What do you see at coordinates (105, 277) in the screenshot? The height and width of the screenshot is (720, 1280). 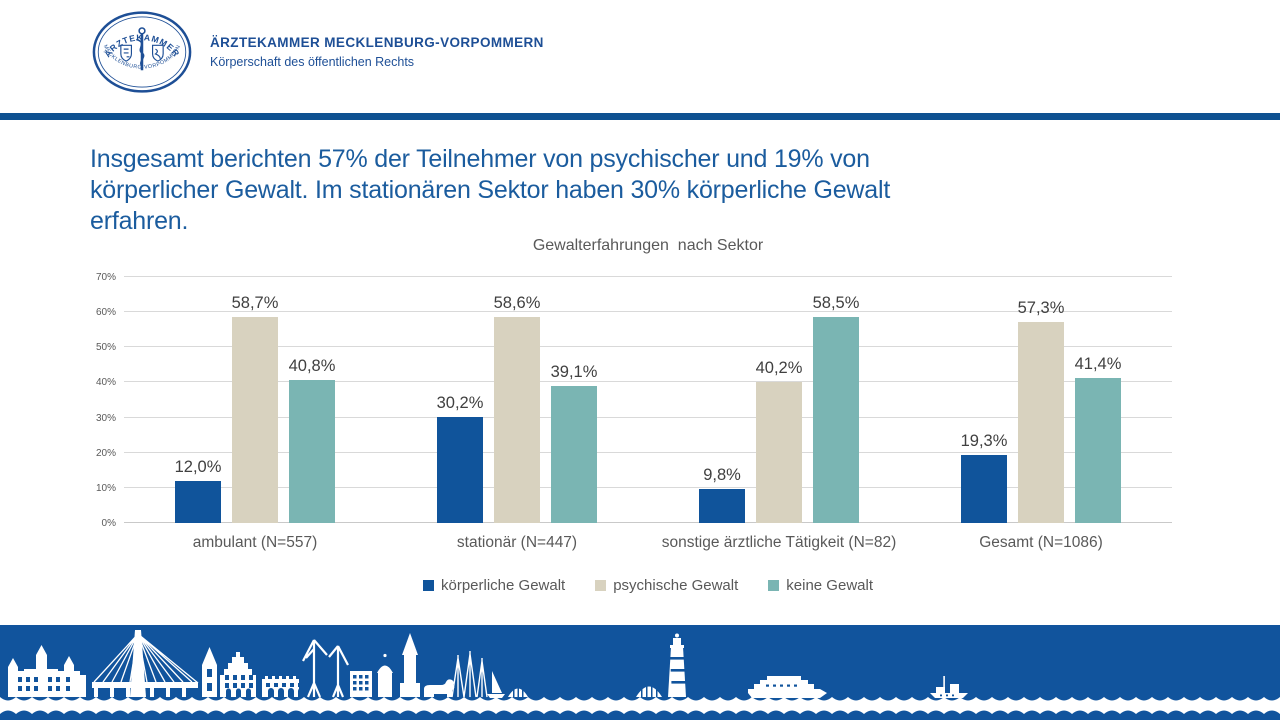 I see `y-tick-label: 70%` at bounding box center [105, 277].